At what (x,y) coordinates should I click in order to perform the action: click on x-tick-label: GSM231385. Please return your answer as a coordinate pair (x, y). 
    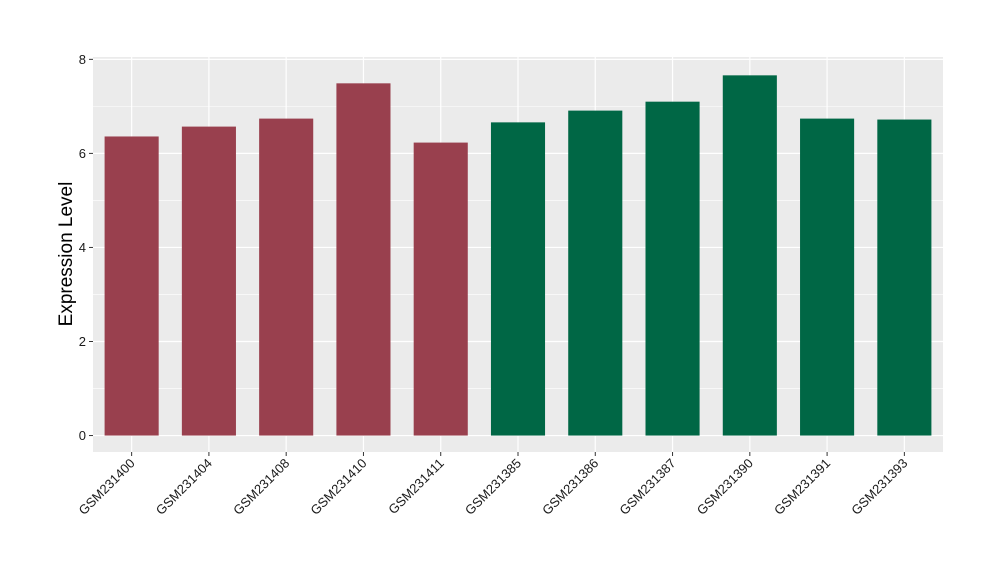
    Looking at the image, I should click on (493, 487).